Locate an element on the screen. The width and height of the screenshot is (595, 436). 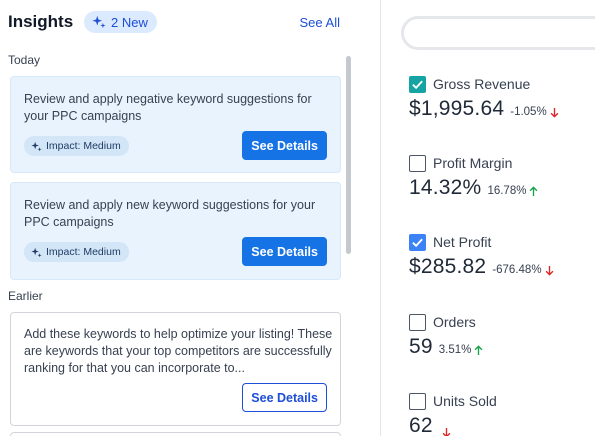
metric-change-value: -1.05% is located at coordinates (528, 112).